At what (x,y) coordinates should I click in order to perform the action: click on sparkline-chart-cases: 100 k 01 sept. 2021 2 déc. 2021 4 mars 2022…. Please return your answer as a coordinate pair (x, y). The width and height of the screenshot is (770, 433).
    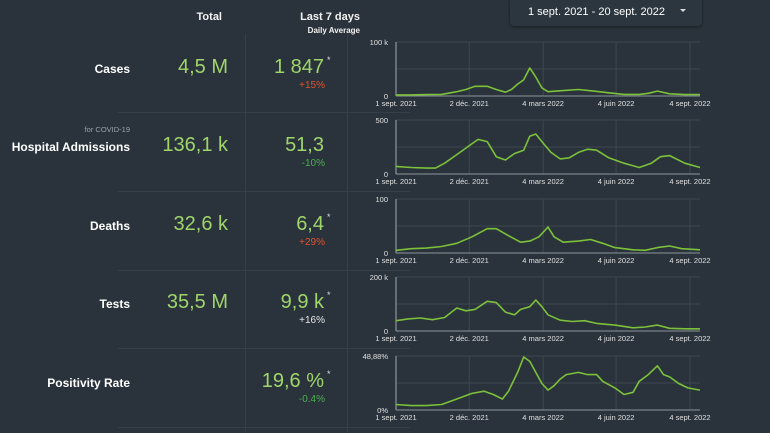
    Looking at the image, I should click on (540, 73).